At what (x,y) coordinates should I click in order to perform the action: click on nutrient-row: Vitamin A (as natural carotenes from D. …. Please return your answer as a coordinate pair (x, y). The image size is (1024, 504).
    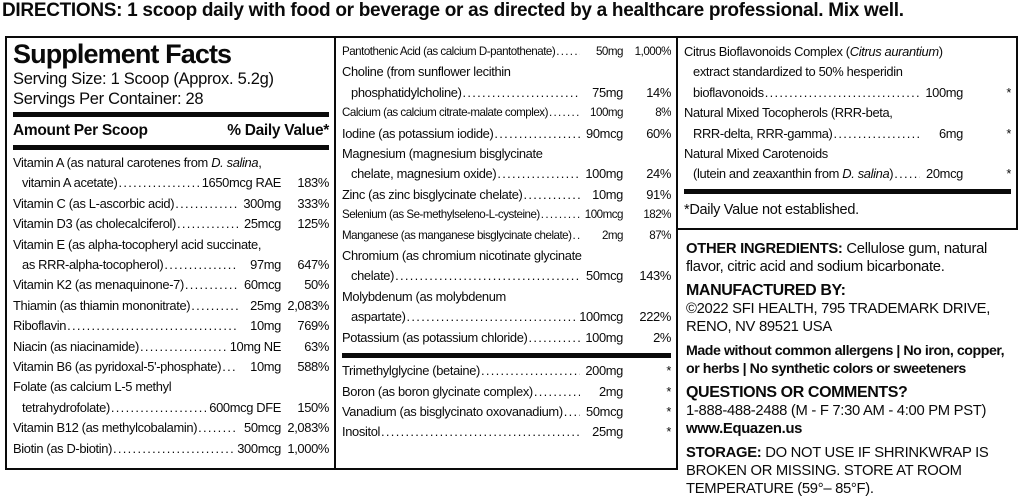
    Looking at the image, I should click on (171, 173).